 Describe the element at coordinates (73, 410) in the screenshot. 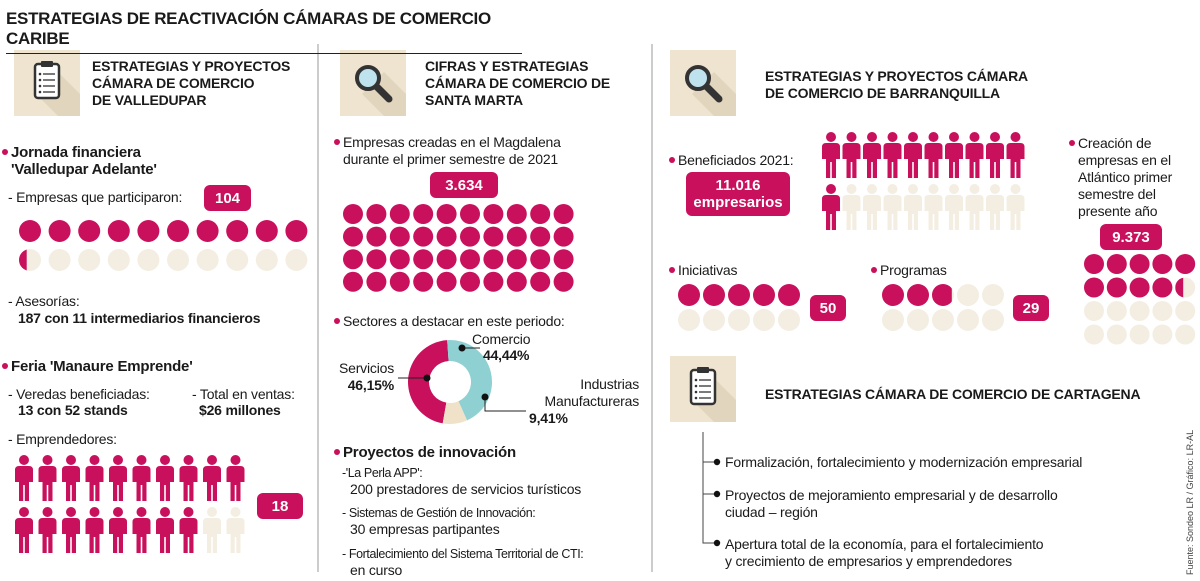

I see `value: 13 con 52 stands` at that location.